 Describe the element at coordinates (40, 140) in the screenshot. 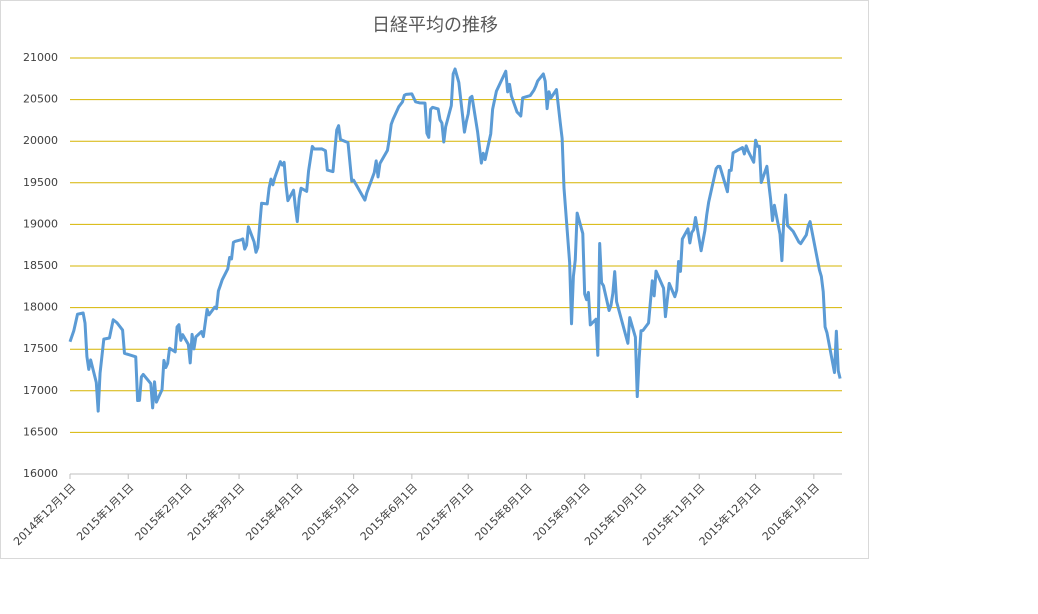

I see `y-tick-label: 20000` at that location.